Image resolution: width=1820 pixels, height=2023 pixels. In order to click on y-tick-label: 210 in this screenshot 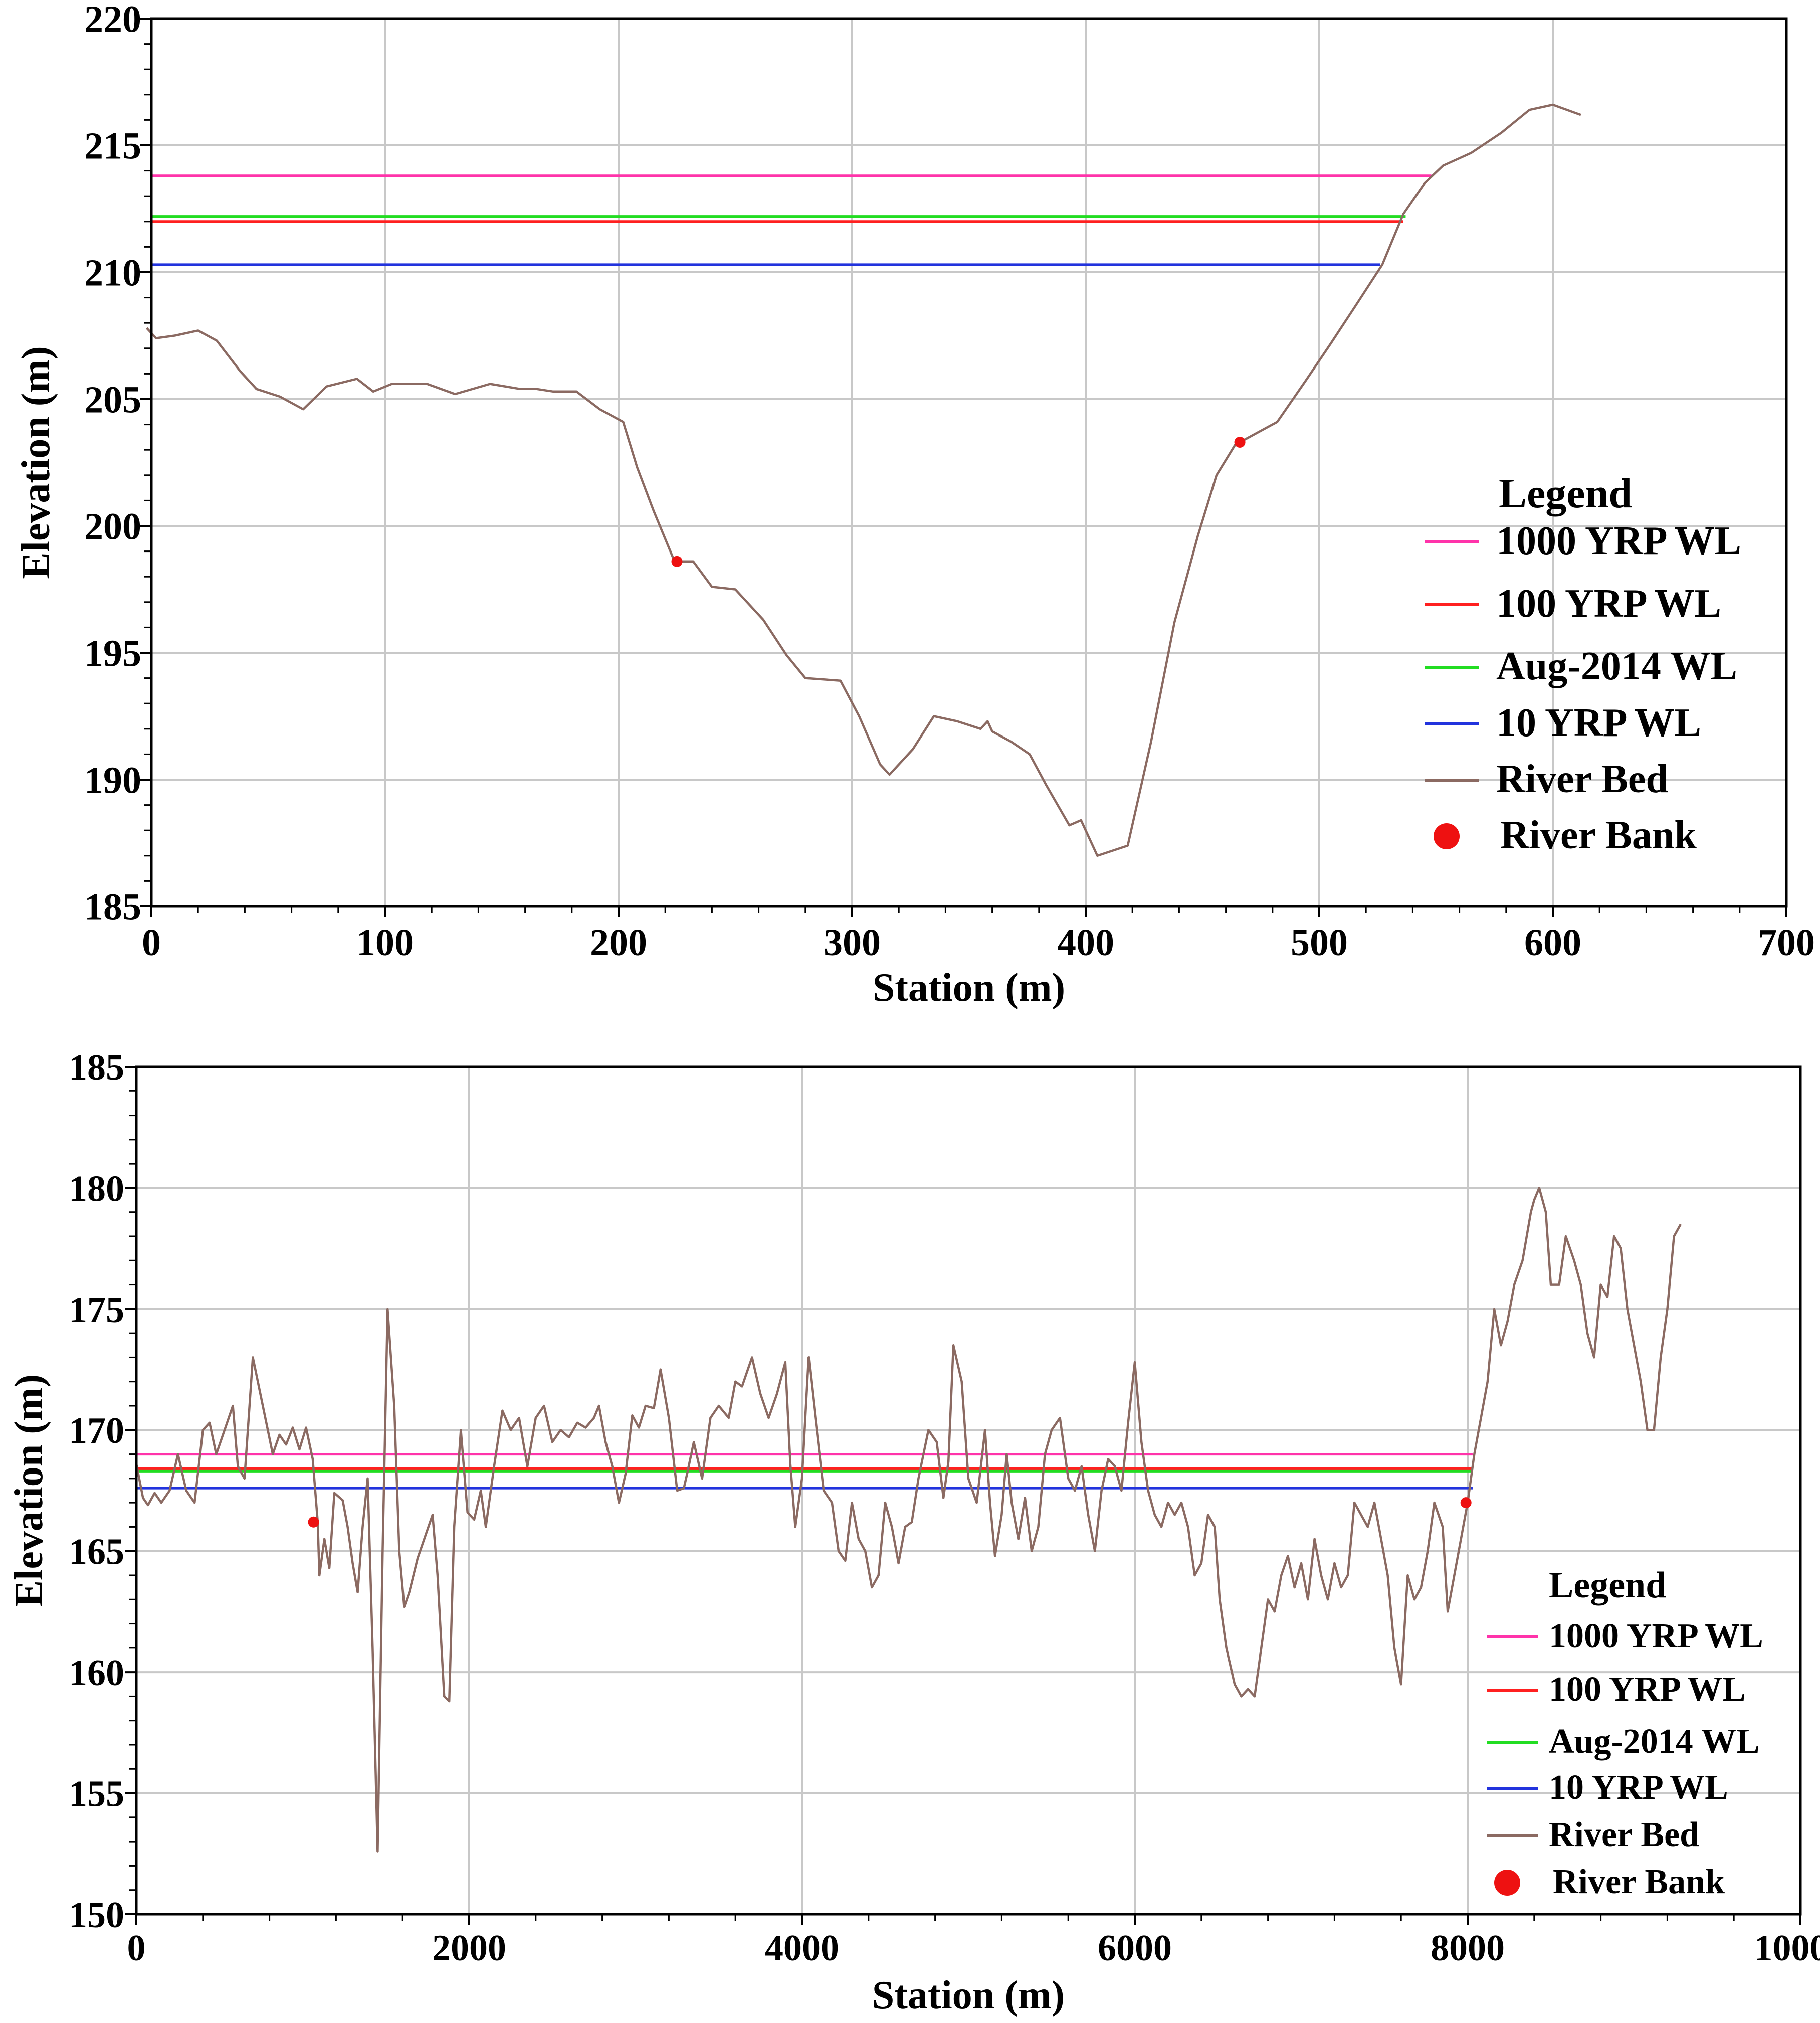, I will do `click(112, 273)`.